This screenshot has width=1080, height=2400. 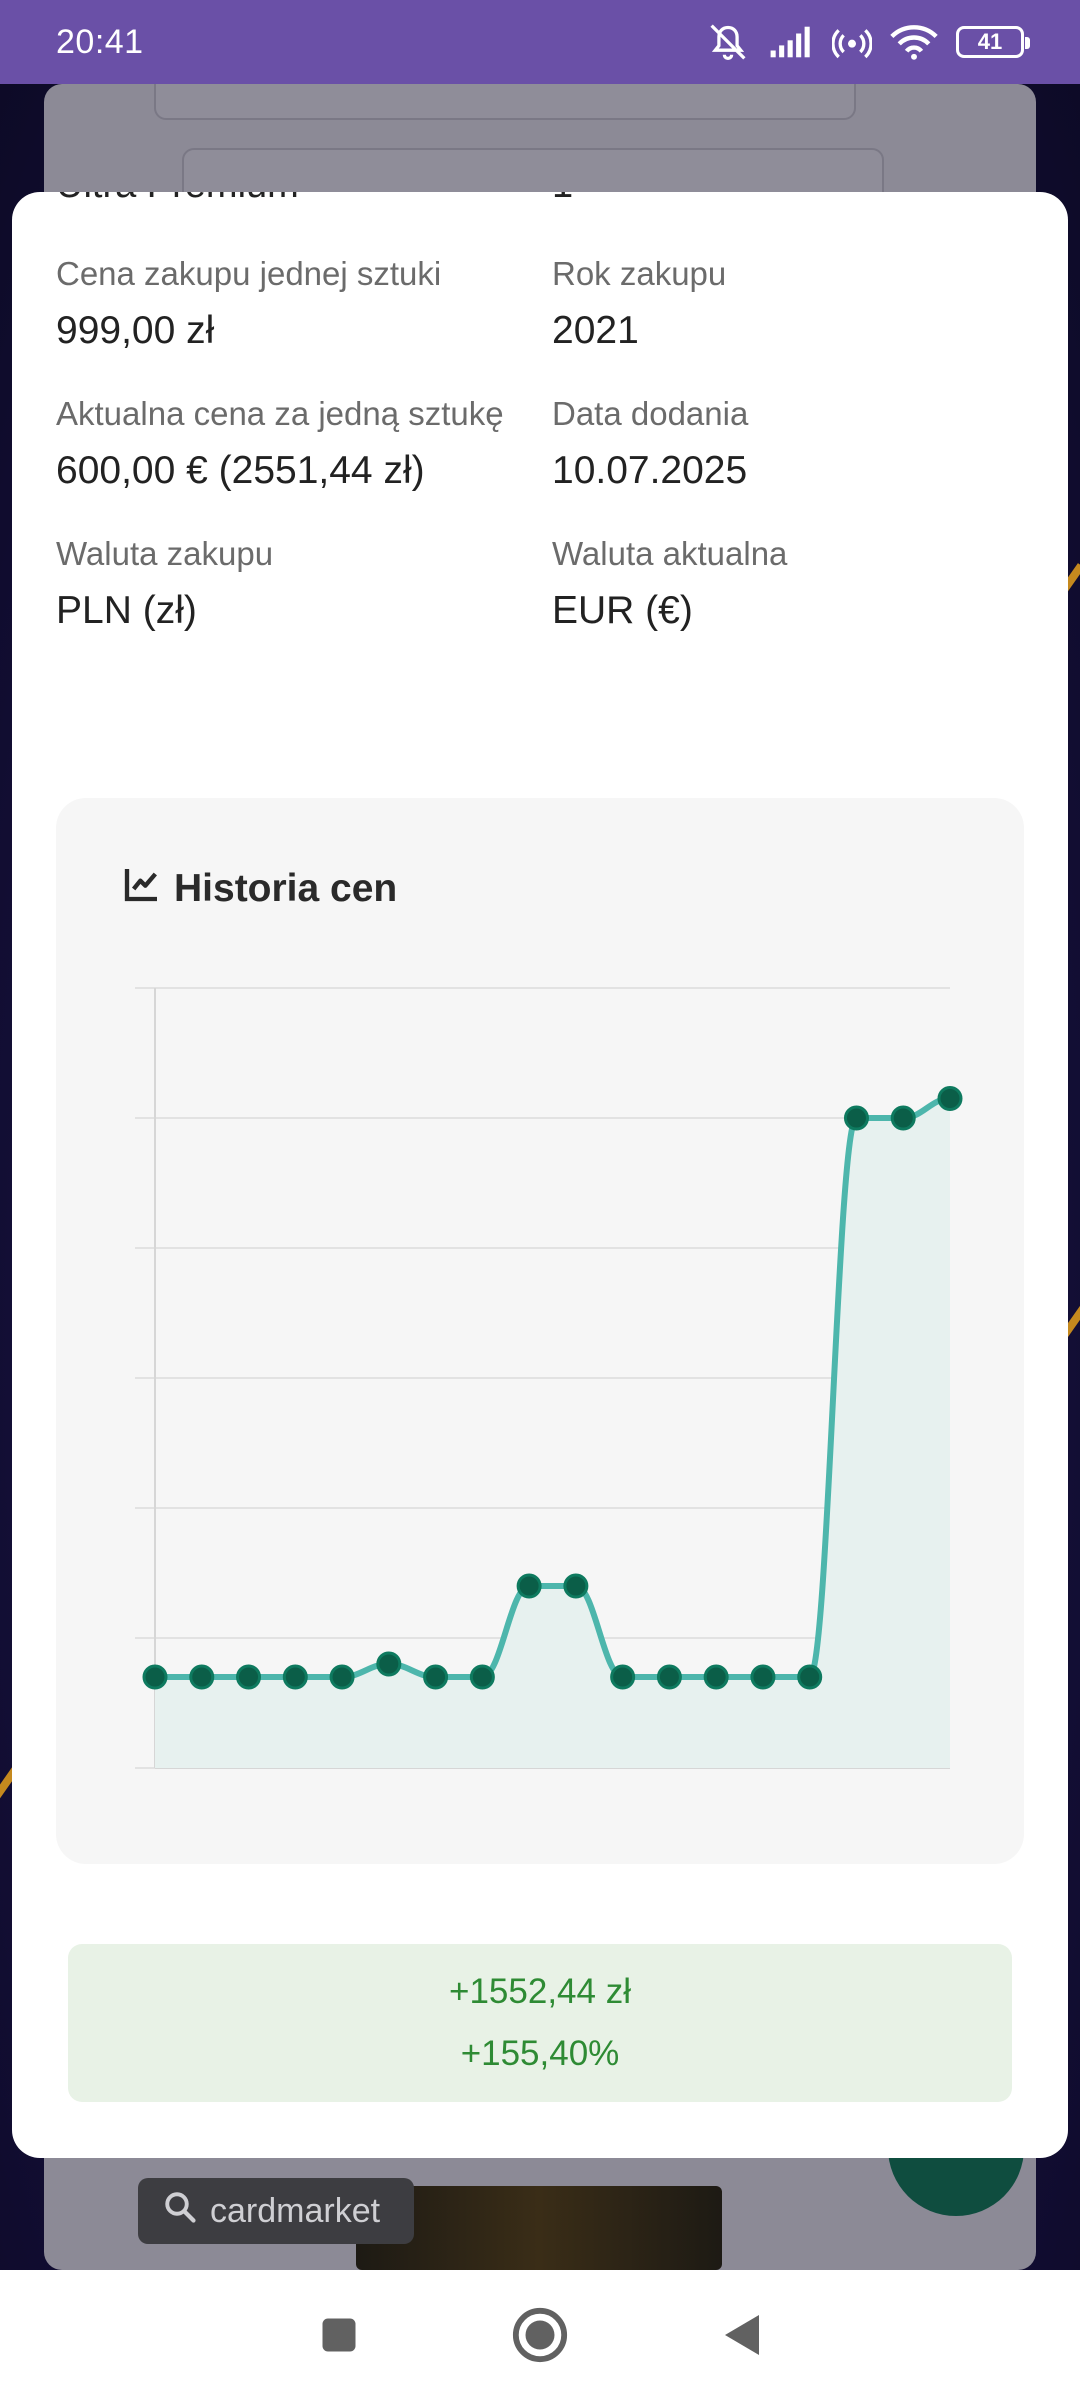 I want to click on back-triangle-icon, so click(x=742, y=2335).